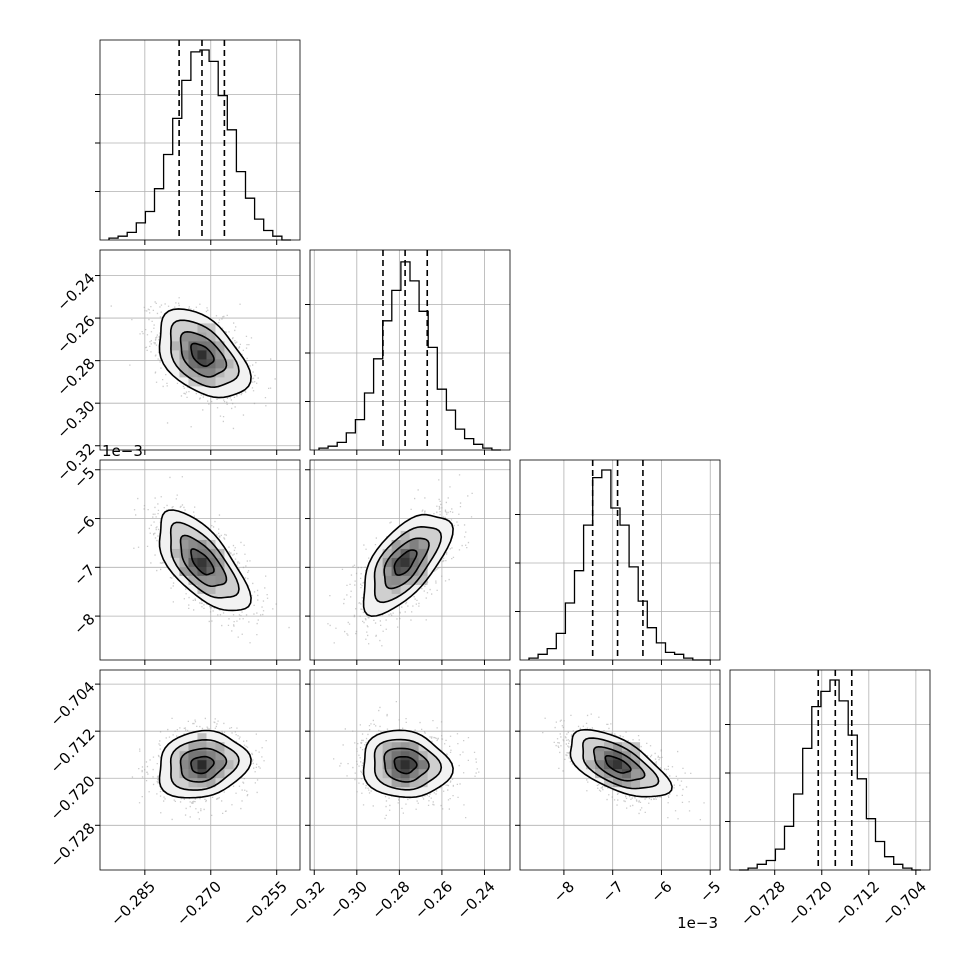 The height and width of the screenshot is (970, 970). What do you see at coordinates (710, 892) in the screenshot?
I see `x-tick-label: −5` at bounding box center [710, 892].